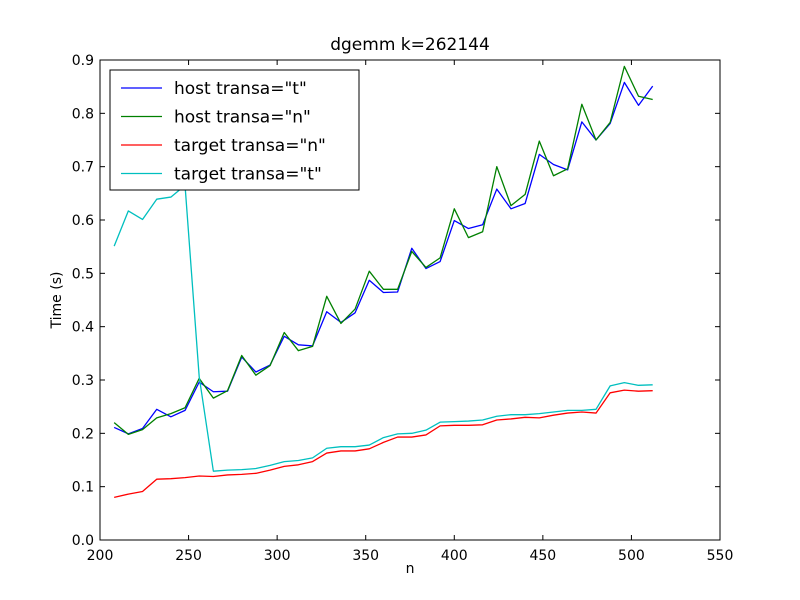 The height and width of the screenshot is (600, 800). Describe the element at coordinates (83, 221) in the screenshot. I see `y-tick-label: 0.6` at that location.